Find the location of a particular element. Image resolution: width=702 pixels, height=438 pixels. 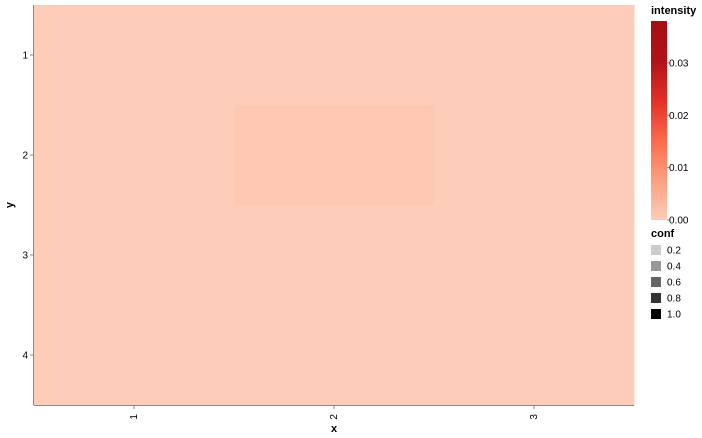

y-tick-label: 1 is located at coordinates (25, 56).